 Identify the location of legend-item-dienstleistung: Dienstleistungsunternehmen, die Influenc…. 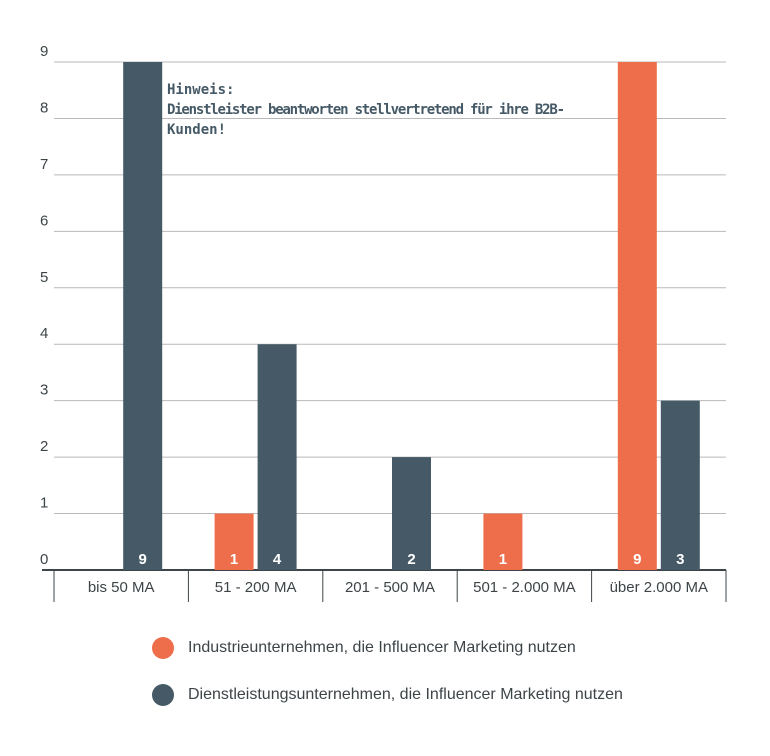
(387, 695).